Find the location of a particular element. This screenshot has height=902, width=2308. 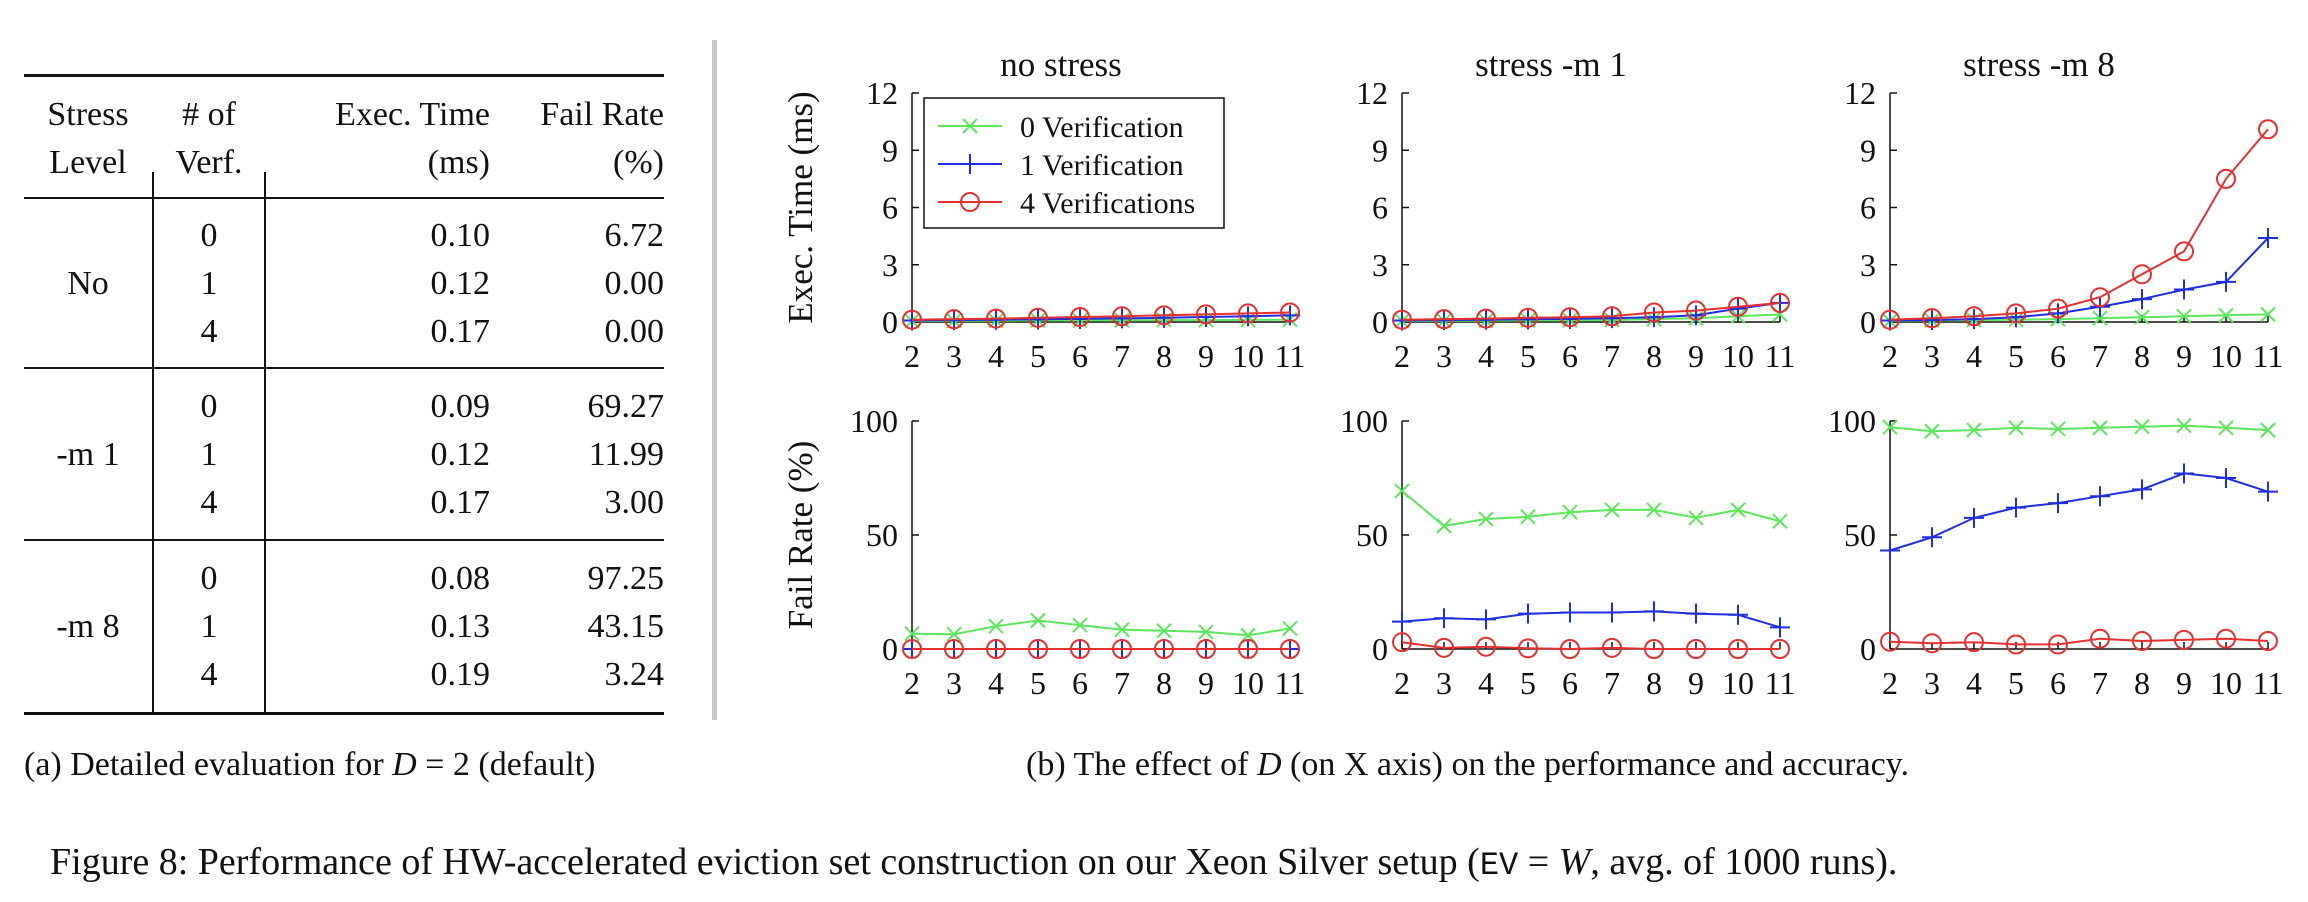

legend-label: 4 Verifications is located at coordinates (1107, 203).